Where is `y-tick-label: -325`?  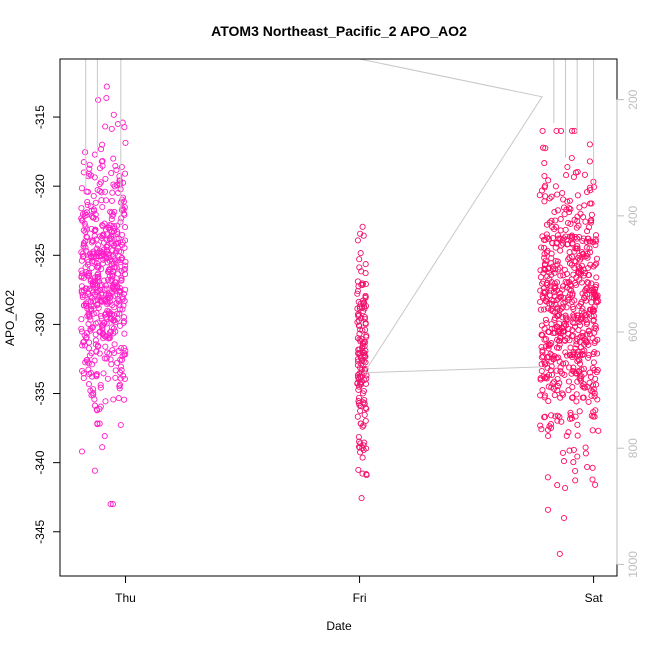 y-tick-label: -325 is located at coordinates (40, 255).